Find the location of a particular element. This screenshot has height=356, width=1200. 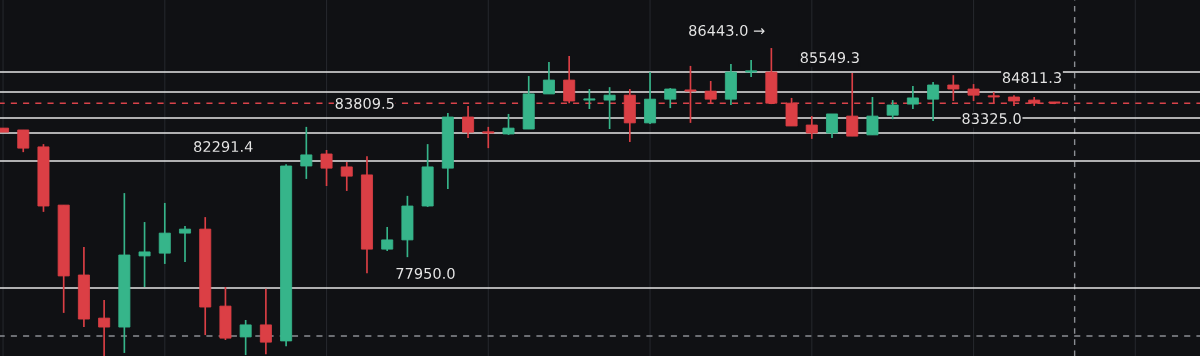

annotation: 82291.4 is located at coordinates (223, 147).